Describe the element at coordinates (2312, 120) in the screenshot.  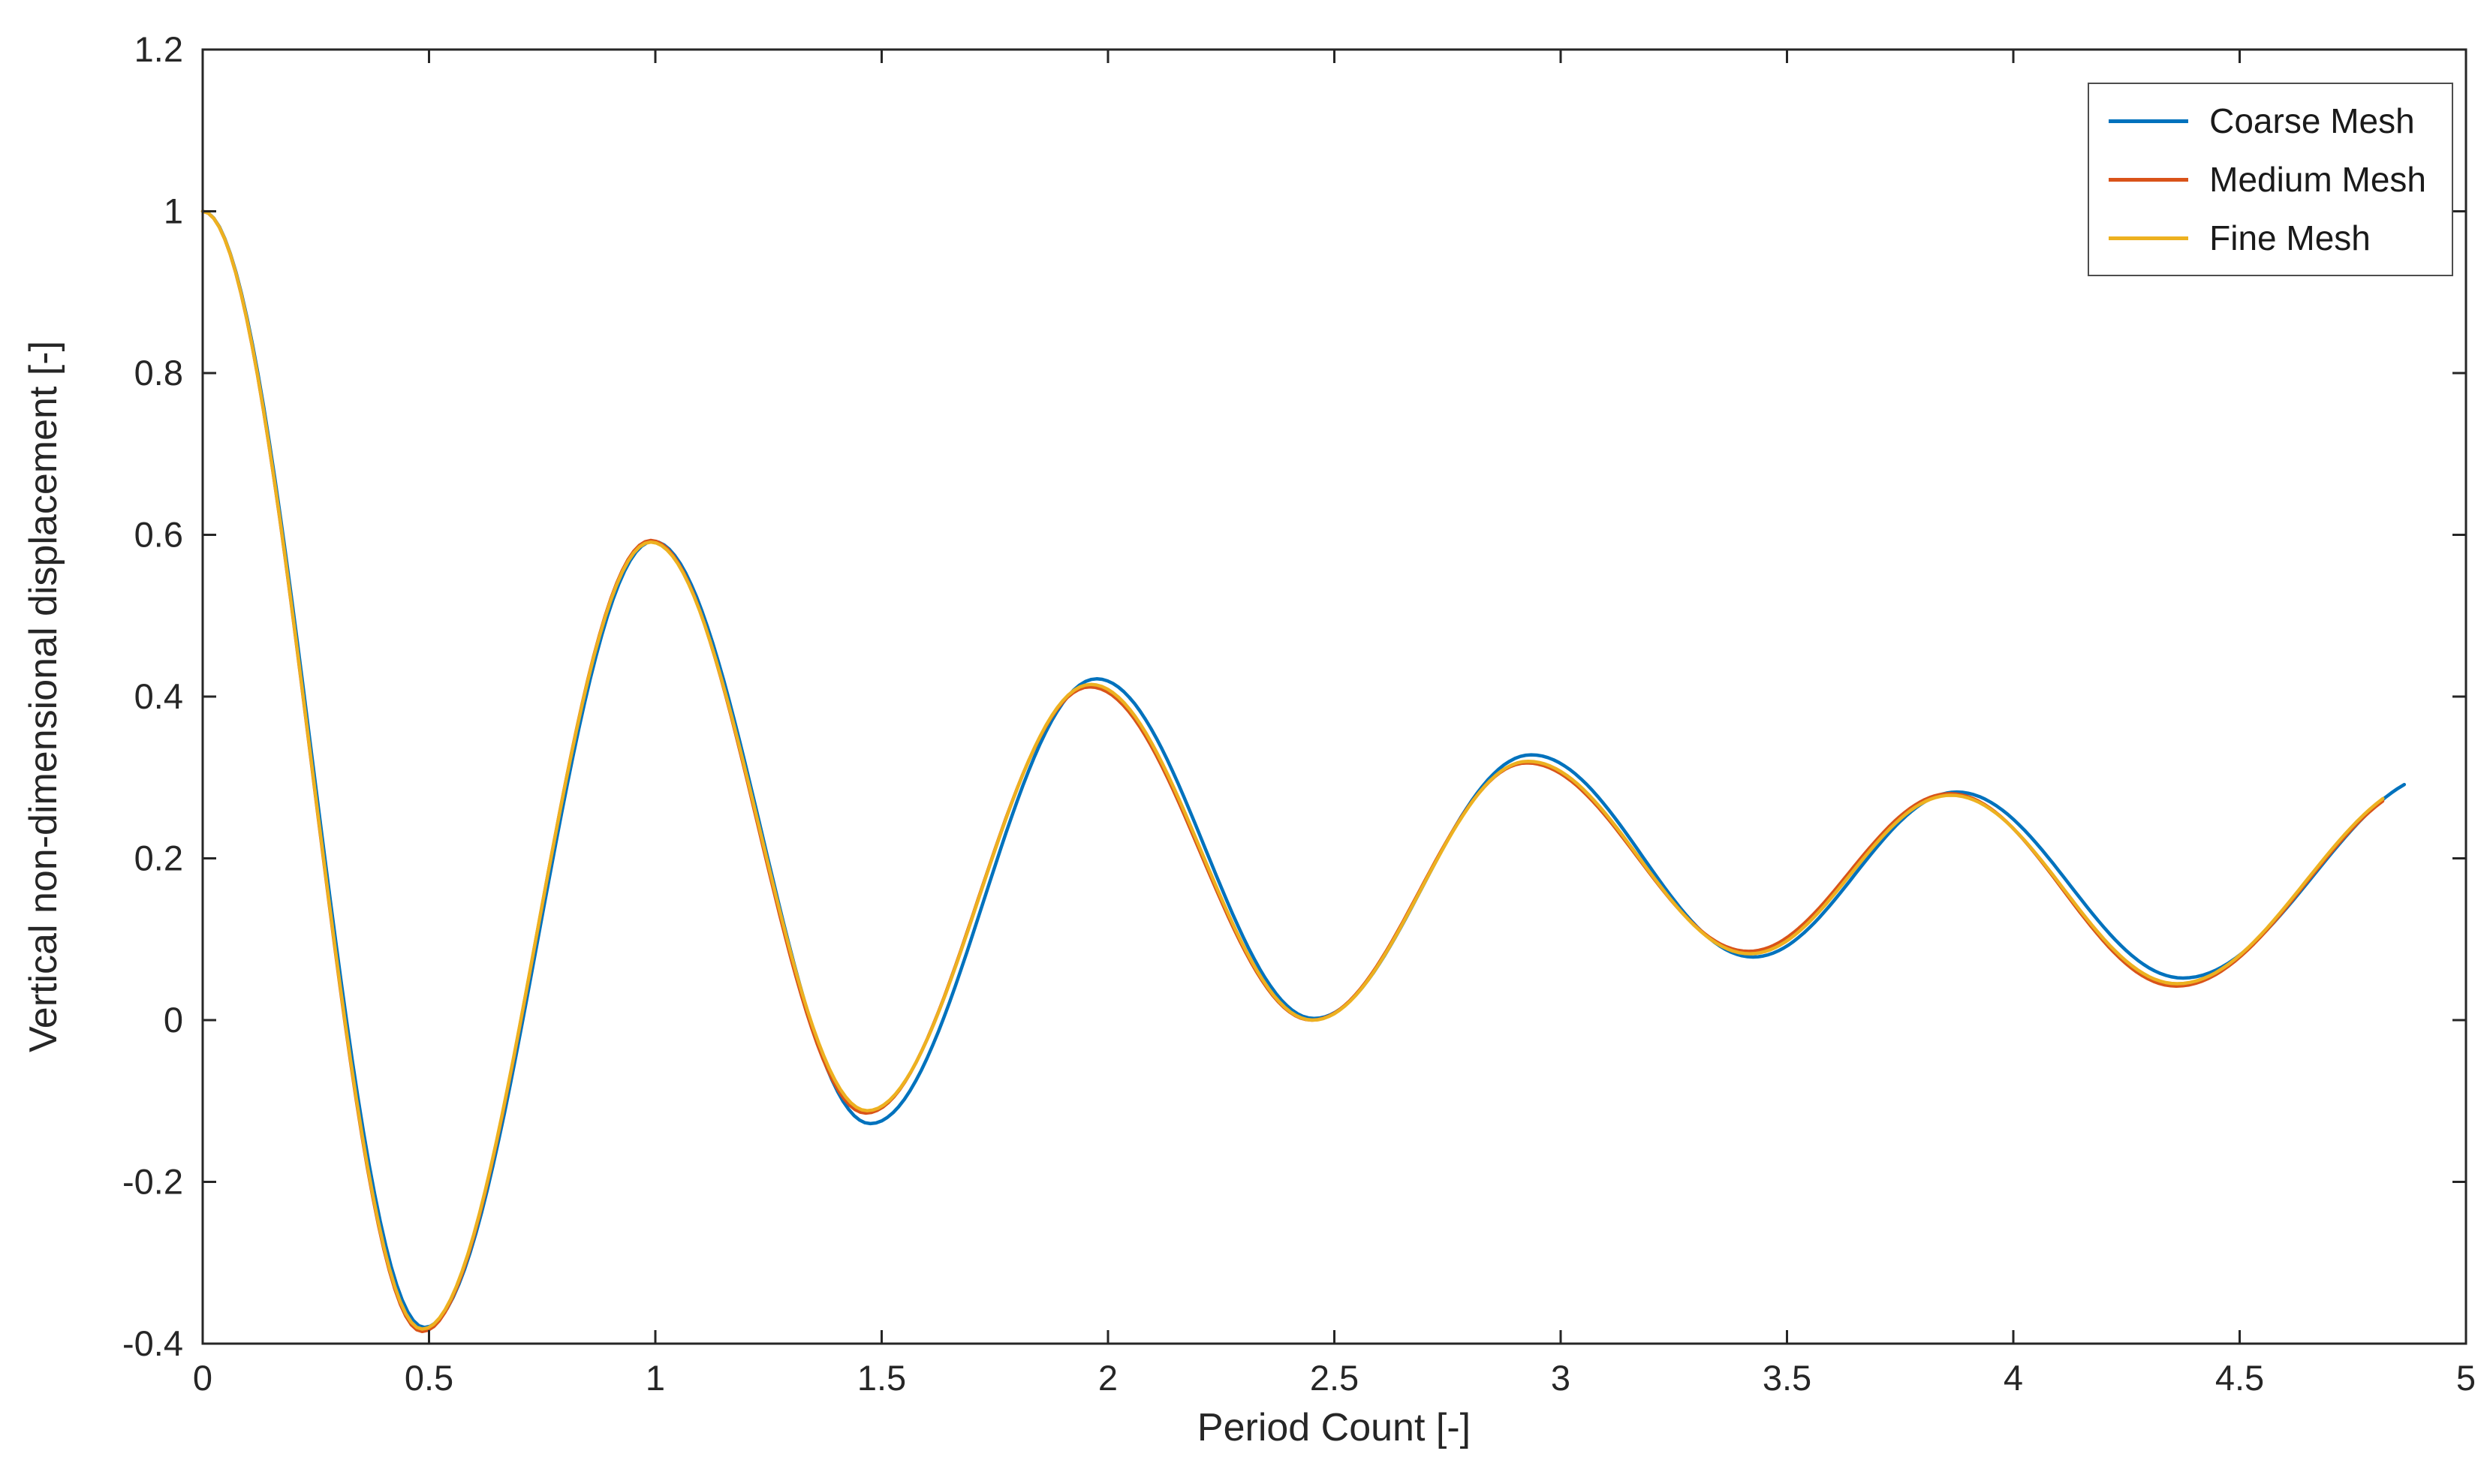
I see `legend-label: Coarse Mesh` at that location.